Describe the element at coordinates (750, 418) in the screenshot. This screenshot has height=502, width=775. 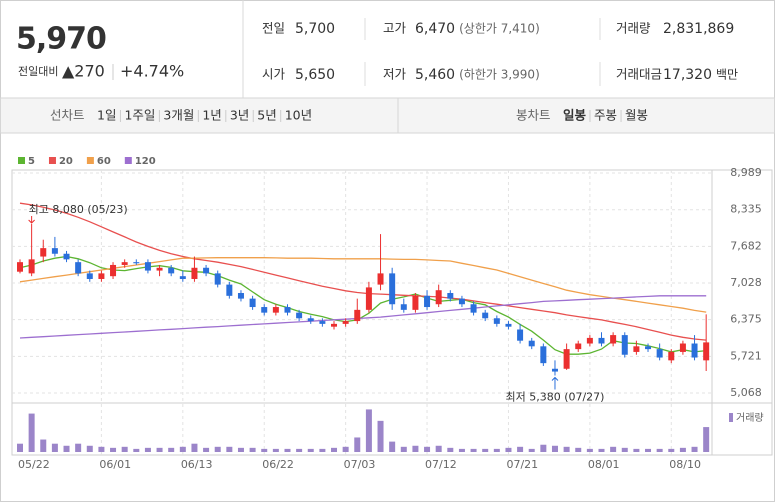
I see `volume-legend: 거래량` at that location.